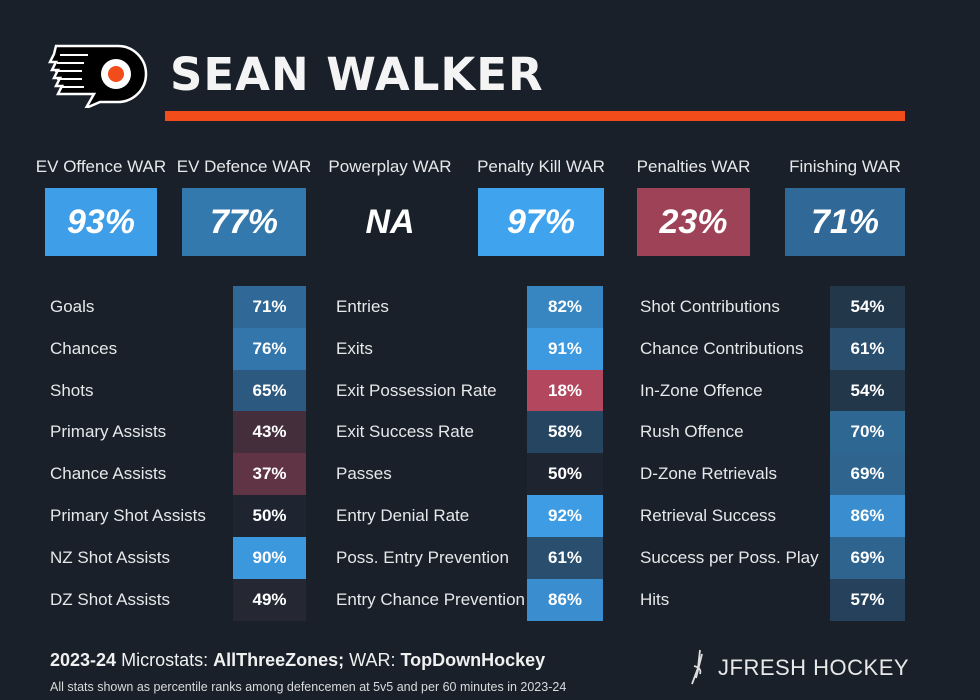 The width and height of the screenshot is (980, 700). I want to click on micro-source: AllThreeZones;, so click(279, 660).